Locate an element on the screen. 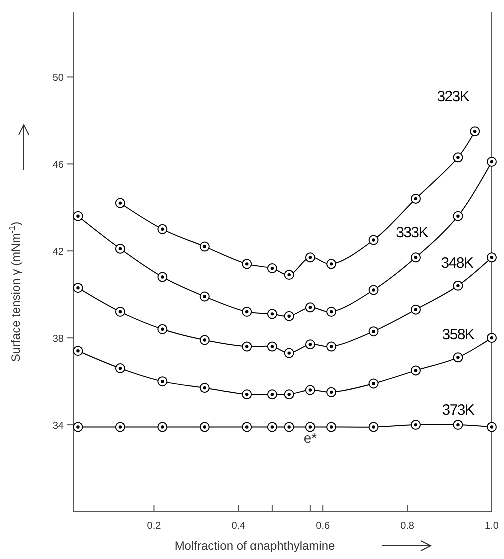 This screenshot has width=504, height=559. x-tick-label: 0.8 is located at coordinates (407, 526).